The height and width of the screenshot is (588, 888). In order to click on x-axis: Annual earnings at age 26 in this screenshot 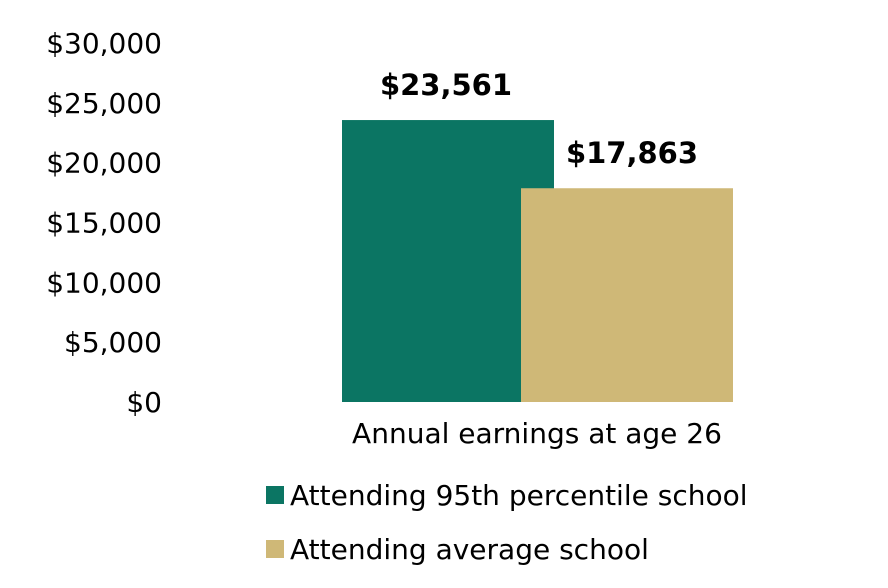, I will do `click(537, 433)`.